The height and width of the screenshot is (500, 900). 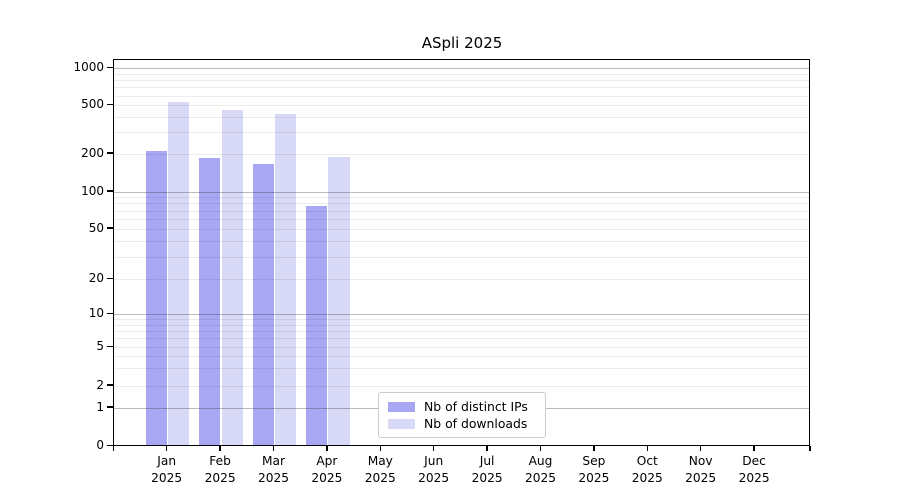 I want to click on y-tick-label: 50, so click(x=96, y=227).